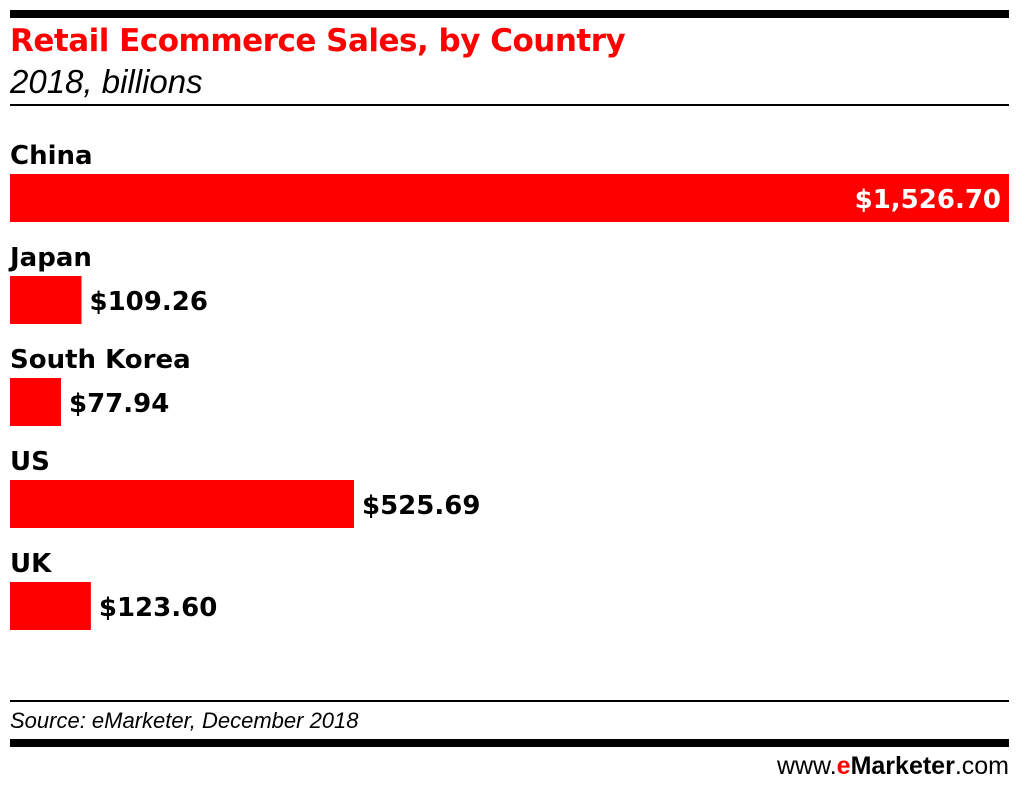 The width and height of the screenshot is (1020, 794). Describe the element at coordinates (421, 506) in the screenshot. I see `value-label-us: $525.69` at that location.